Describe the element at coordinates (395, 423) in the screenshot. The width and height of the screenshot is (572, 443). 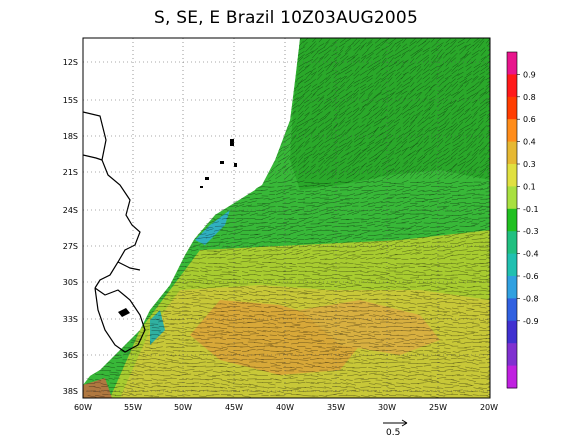
I see `reference-vector-arrow` at that location.